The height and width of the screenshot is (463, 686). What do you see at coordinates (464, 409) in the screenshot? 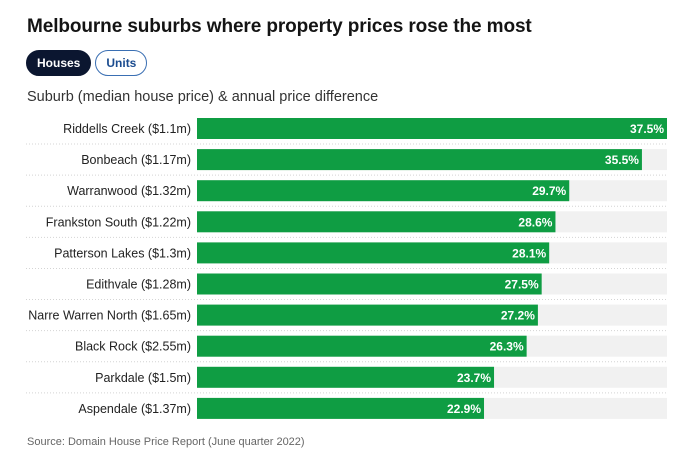
I see `value-label: 22.9%` at bounding box center [464, 409].